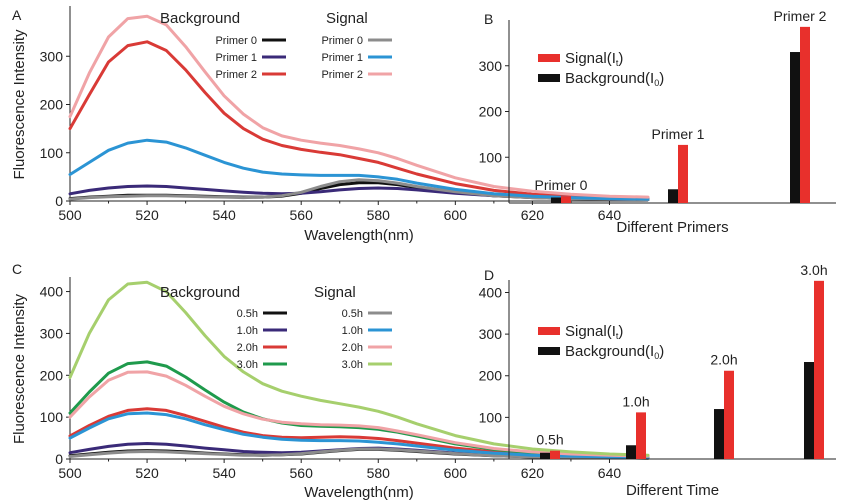 The height and width of the screenshot is (502, 844). I want to click on panel-label-d: D, so click(489, 275).